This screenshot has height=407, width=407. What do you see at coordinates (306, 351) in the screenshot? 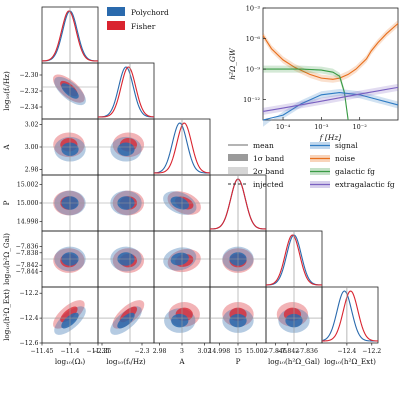
I see `x-tick-label: −7.836` at bounding box center [306, 351].